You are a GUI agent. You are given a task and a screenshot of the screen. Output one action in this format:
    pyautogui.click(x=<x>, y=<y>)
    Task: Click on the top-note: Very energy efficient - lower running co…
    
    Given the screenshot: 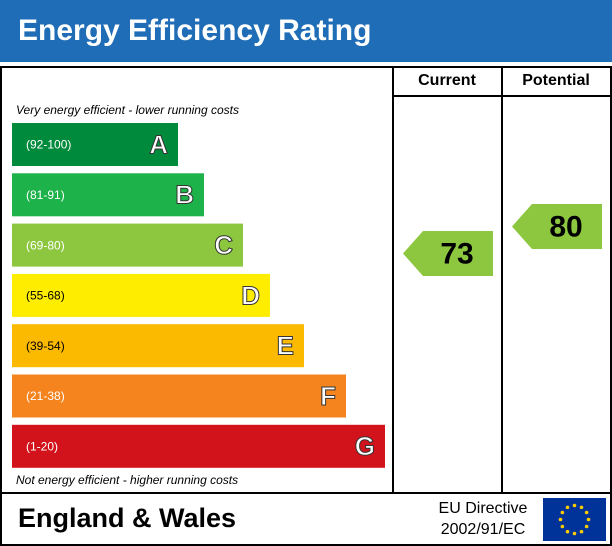 What is the action you would take?
    pyautogui.click(x=127, y=110)
    